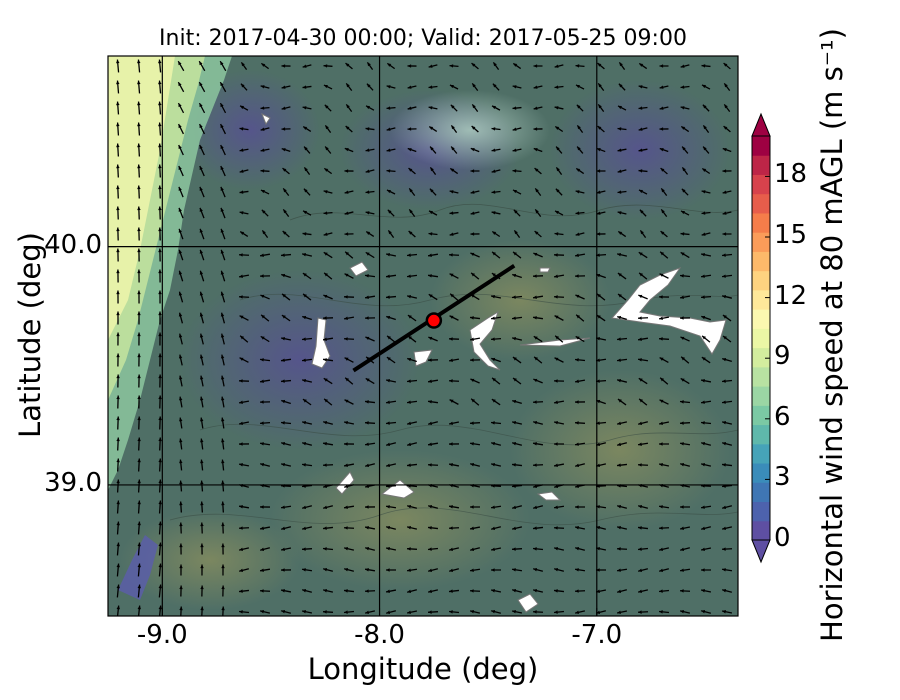 The height and width of the screenshot is (700, 900). Describe the element at coordinates (832, 390) in the screenshot. I see `colorbar-label-text: Horizontal wind speed at 80 mAGL` at that location.